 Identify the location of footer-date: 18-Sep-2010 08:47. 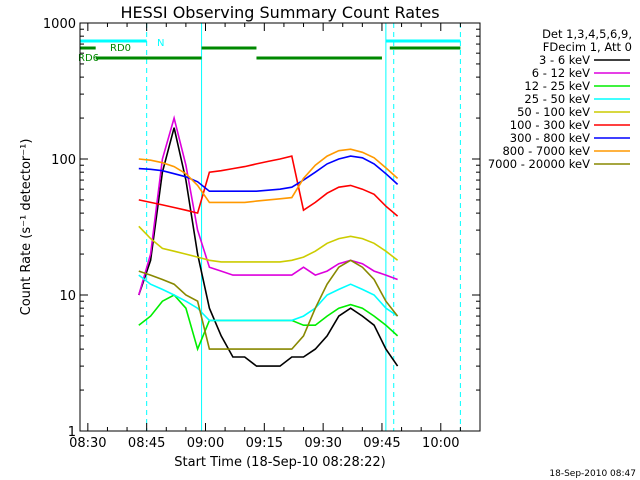
(592, 474).